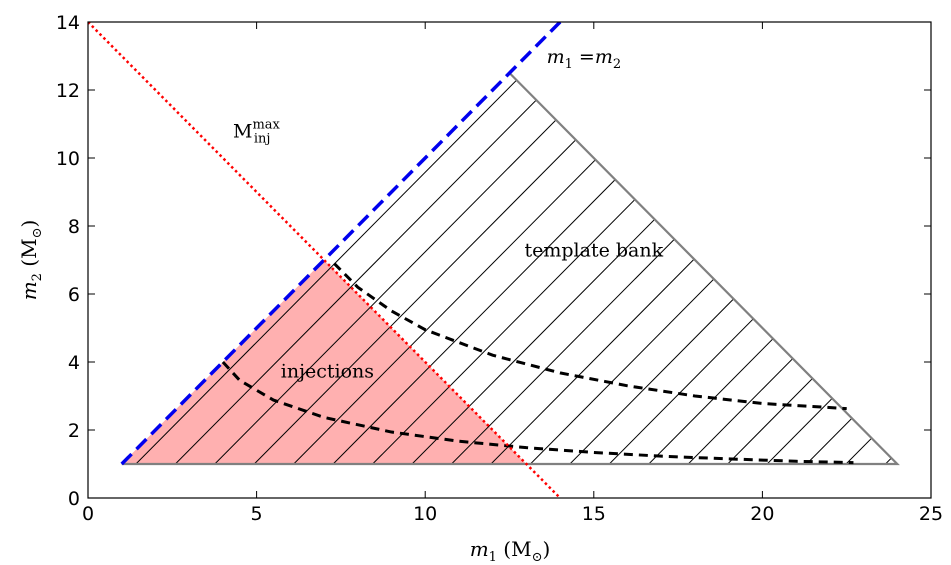  I want to click on y-tick-label: 14, so click(68, 23).